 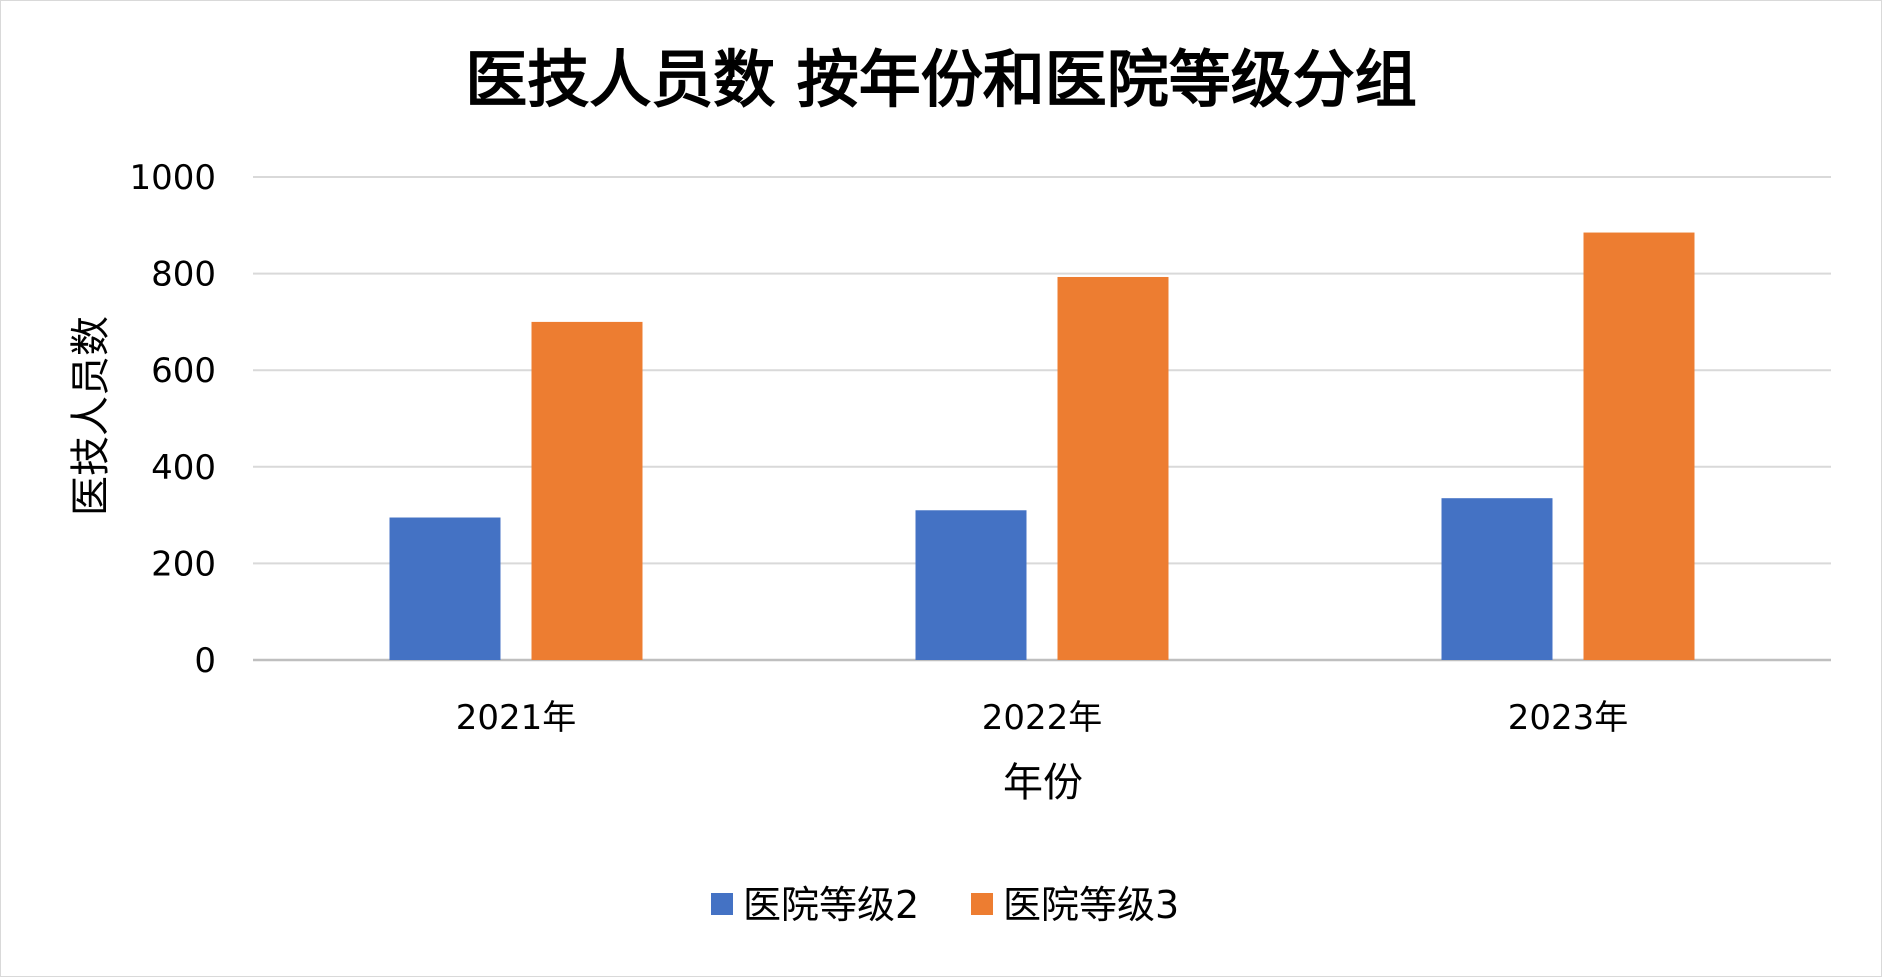 I want to click on chart-title: 医技人员数 按年份和医院等级分组, so click(x=941, y=79).